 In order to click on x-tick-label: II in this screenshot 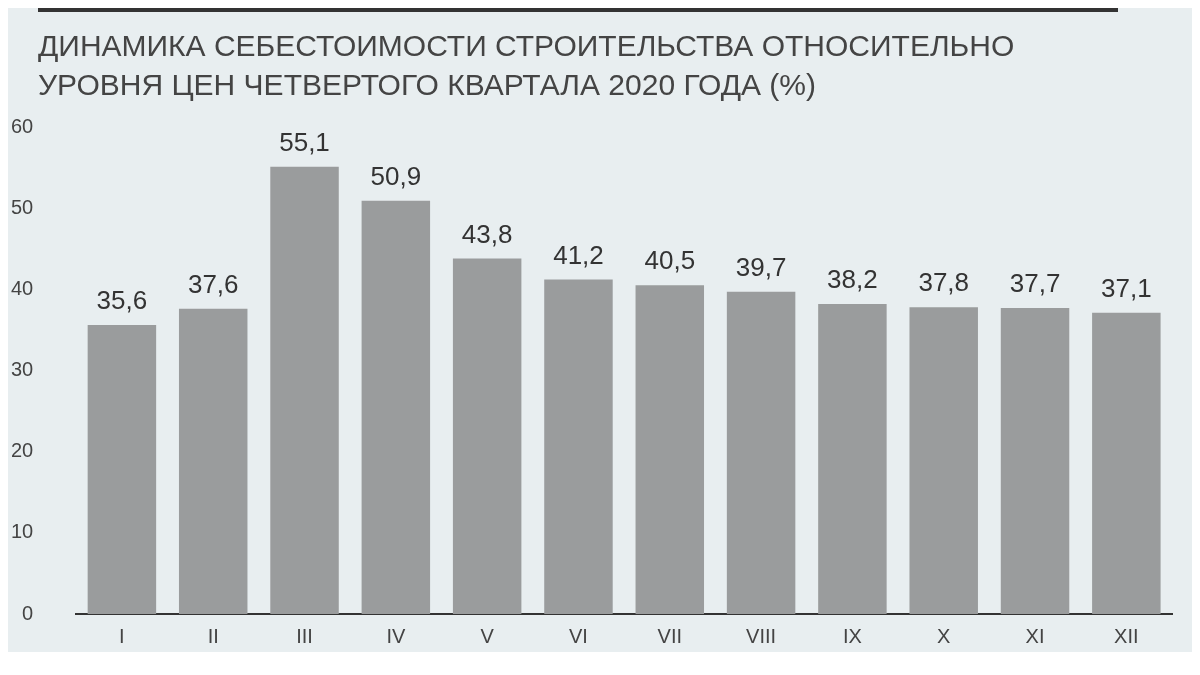, I will do `click(213, 635)`.